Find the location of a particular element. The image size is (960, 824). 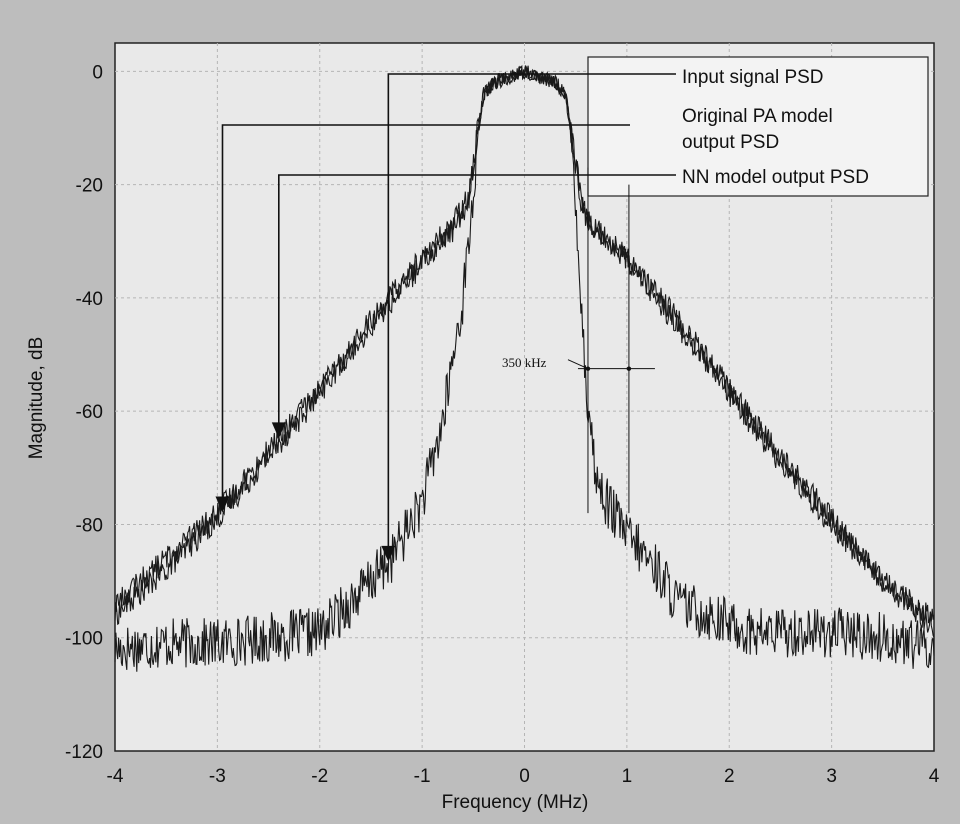

y-tick-label: 0 is located at coordinates (97, 72).